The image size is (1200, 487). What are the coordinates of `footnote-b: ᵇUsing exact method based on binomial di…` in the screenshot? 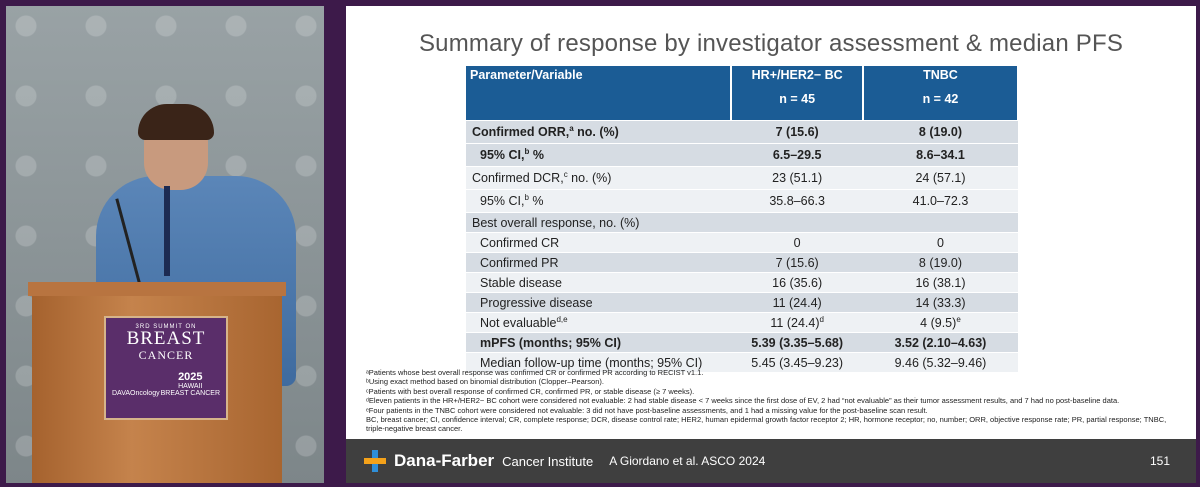 It's located at (485, 382).